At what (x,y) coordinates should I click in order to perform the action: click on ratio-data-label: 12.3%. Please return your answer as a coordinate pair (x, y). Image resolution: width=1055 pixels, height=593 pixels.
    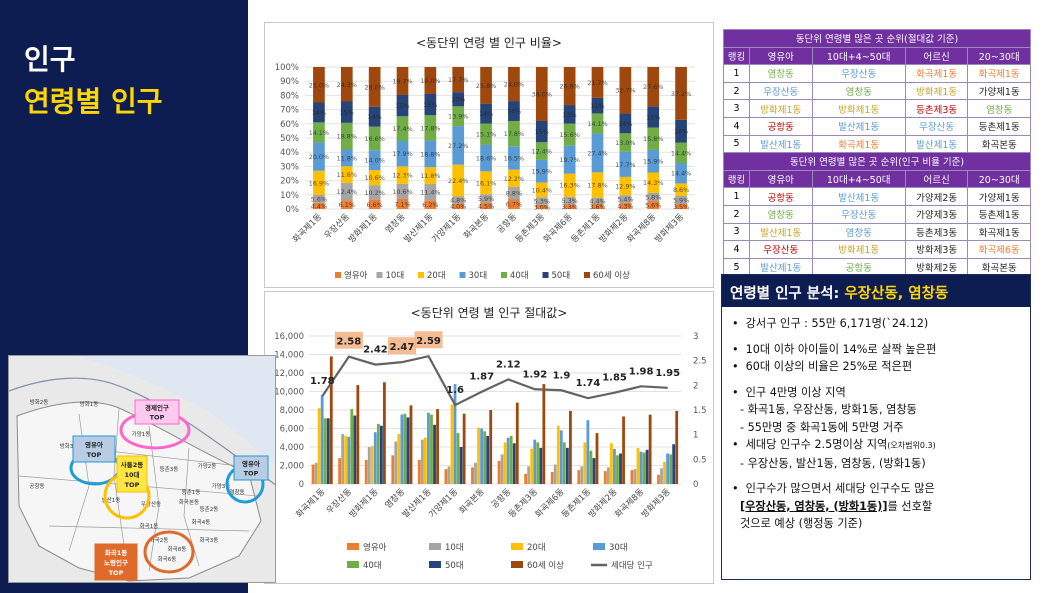
    Looking at the image, I should click on (402, 176).